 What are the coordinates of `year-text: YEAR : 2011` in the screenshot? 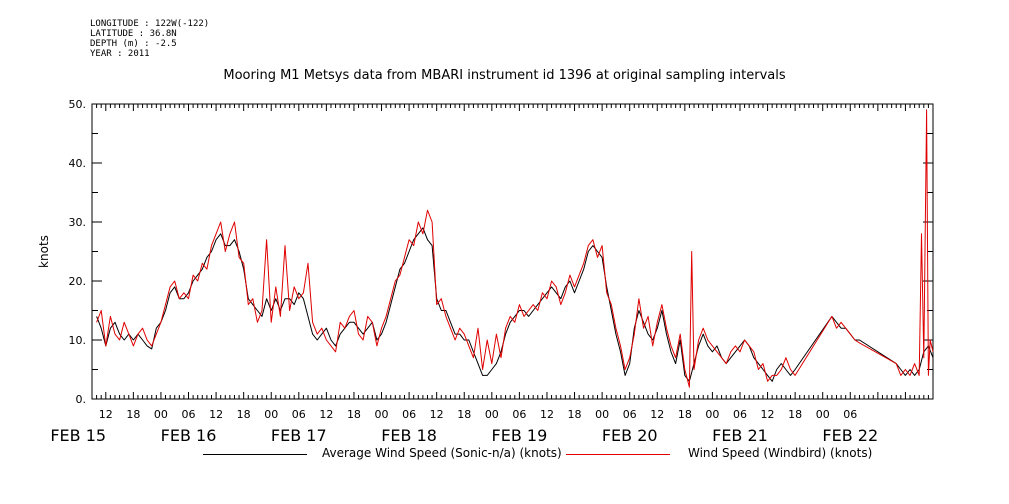 It's located at (120, 54).